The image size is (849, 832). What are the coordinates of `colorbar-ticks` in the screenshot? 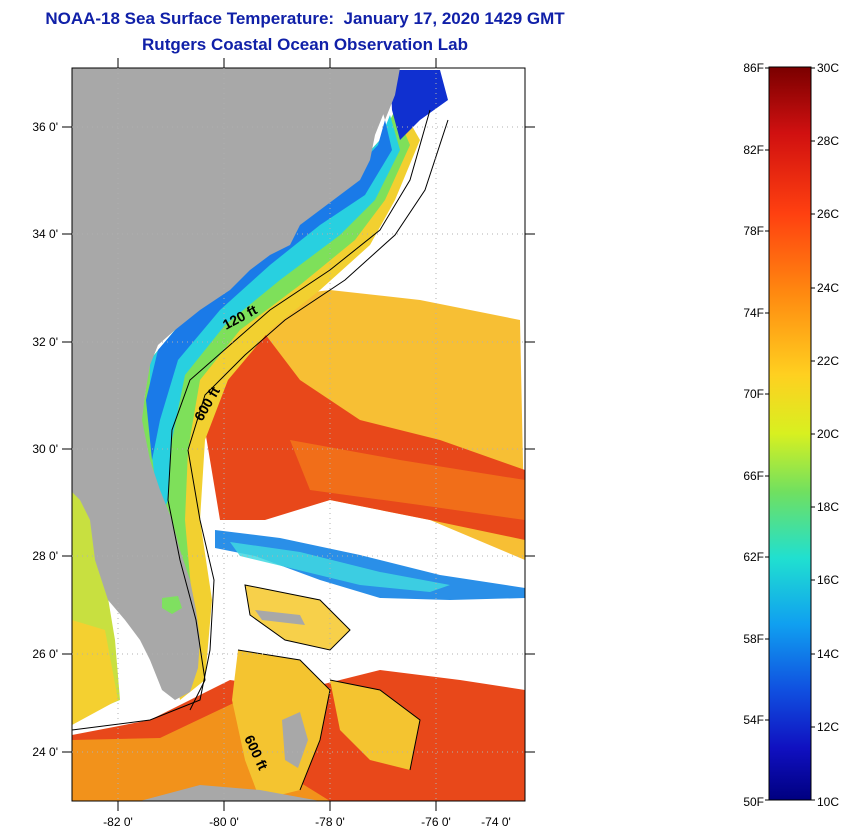 It's located at (790, 434).